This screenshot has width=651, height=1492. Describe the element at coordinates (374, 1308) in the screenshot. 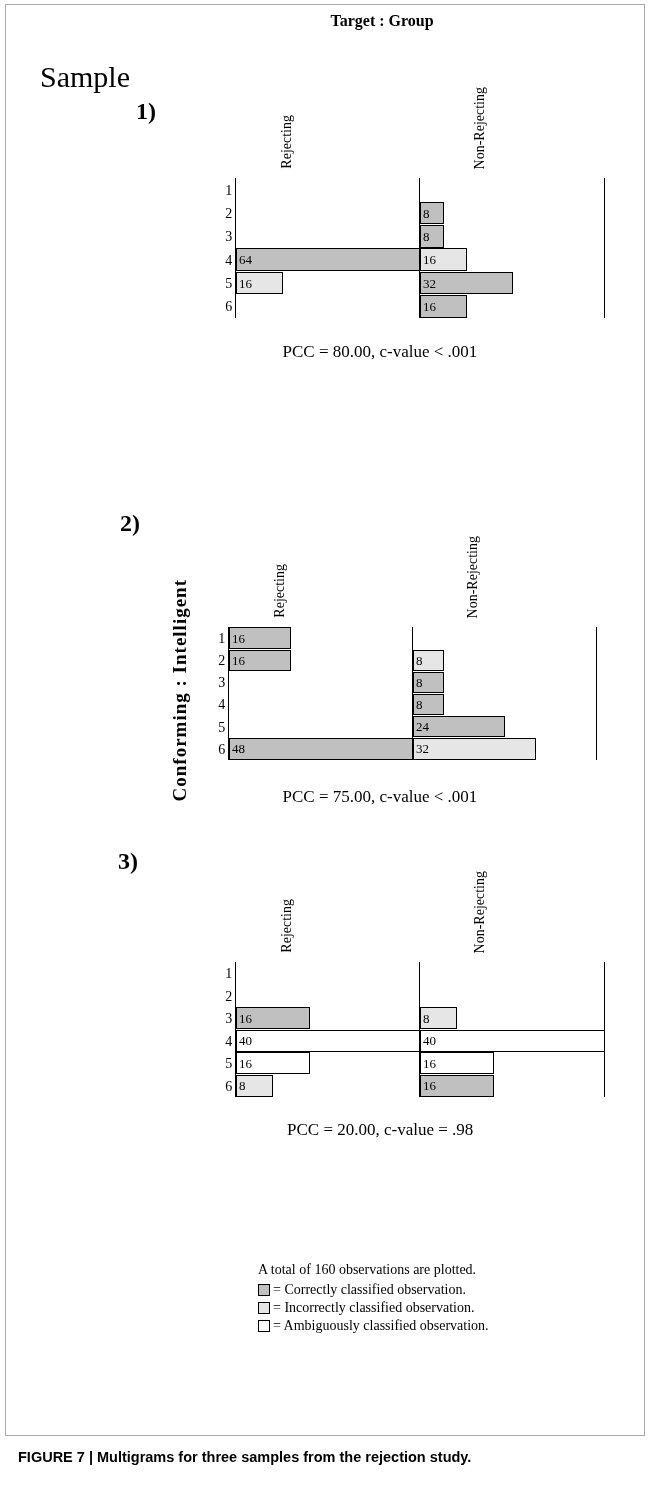

I see `legend-label: = Incorrectly classified observation.` at that location.